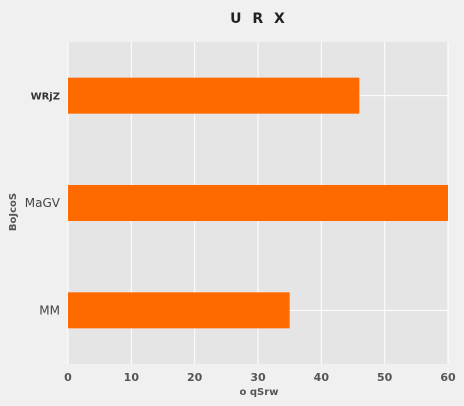 Image resolution: width=464 pixels, height=406 pixels. What do you see at coordinates (13, 212) in the screenshot?
I see `y-axis-label: BoJcoS` at bounding box center [13, 212].